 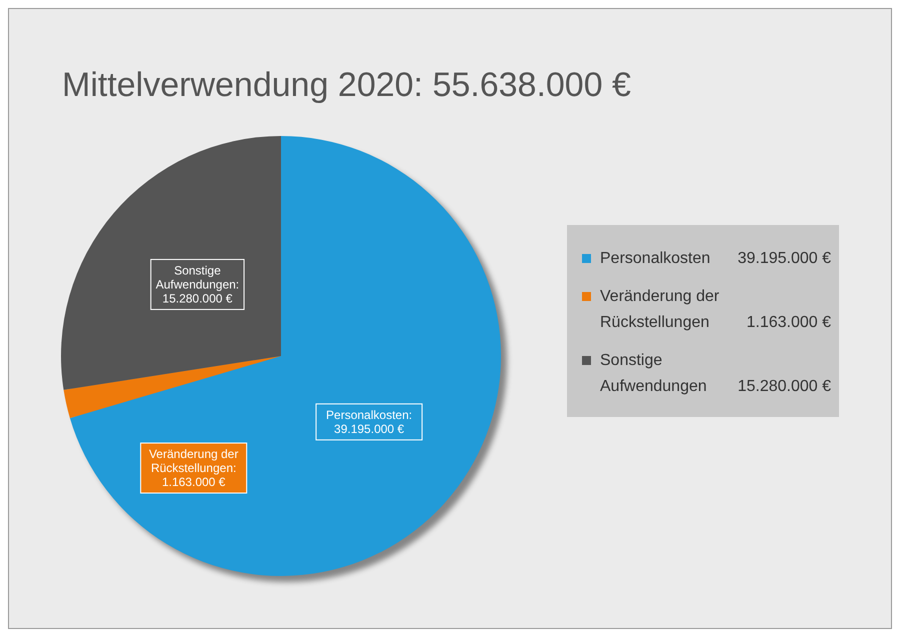 What do you see at coordinates (369, 422) in the screenshot?
I see `text: Personalkosten: 39.195.000 €` at bounding box center [369, 422].